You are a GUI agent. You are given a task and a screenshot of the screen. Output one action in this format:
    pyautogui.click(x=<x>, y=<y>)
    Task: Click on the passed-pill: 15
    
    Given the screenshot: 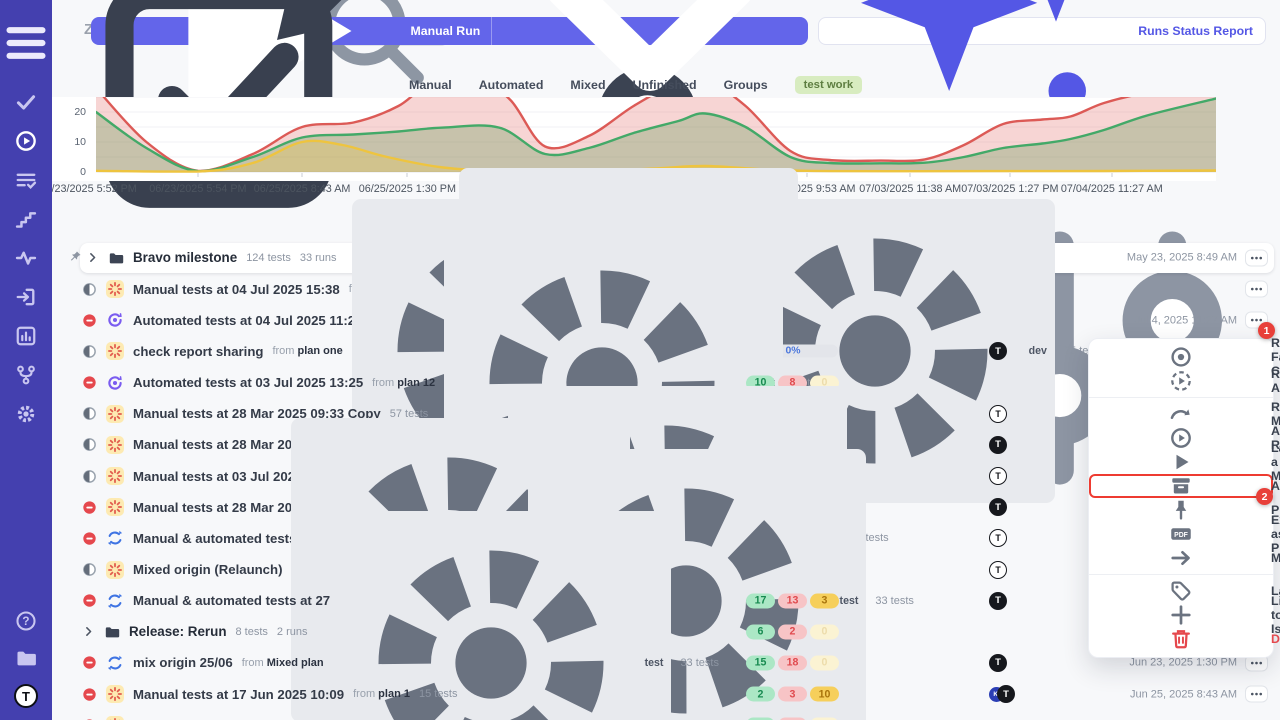 What is the action you would take?
    pyautogui.click(x=760, y=663)
    